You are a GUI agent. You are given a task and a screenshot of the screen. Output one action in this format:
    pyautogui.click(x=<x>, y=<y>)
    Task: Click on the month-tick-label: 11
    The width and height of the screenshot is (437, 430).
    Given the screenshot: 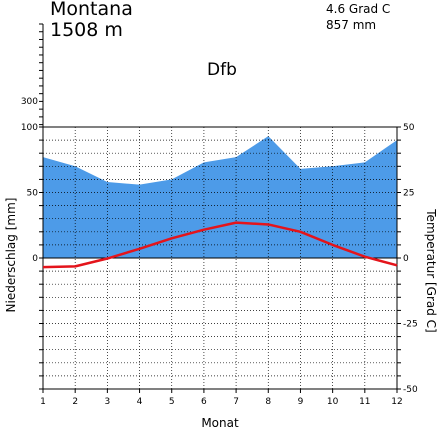 What is the action you would take?
    pyautogui.click(x=364, y=402)
    